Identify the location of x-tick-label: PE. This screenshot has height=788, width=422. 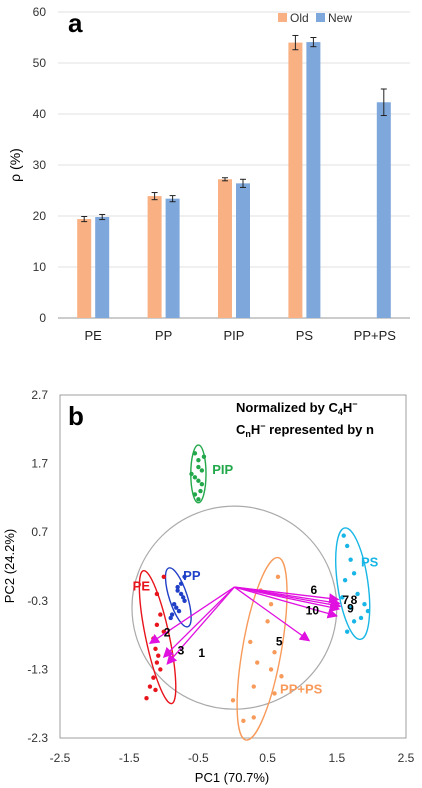
(94, 335).